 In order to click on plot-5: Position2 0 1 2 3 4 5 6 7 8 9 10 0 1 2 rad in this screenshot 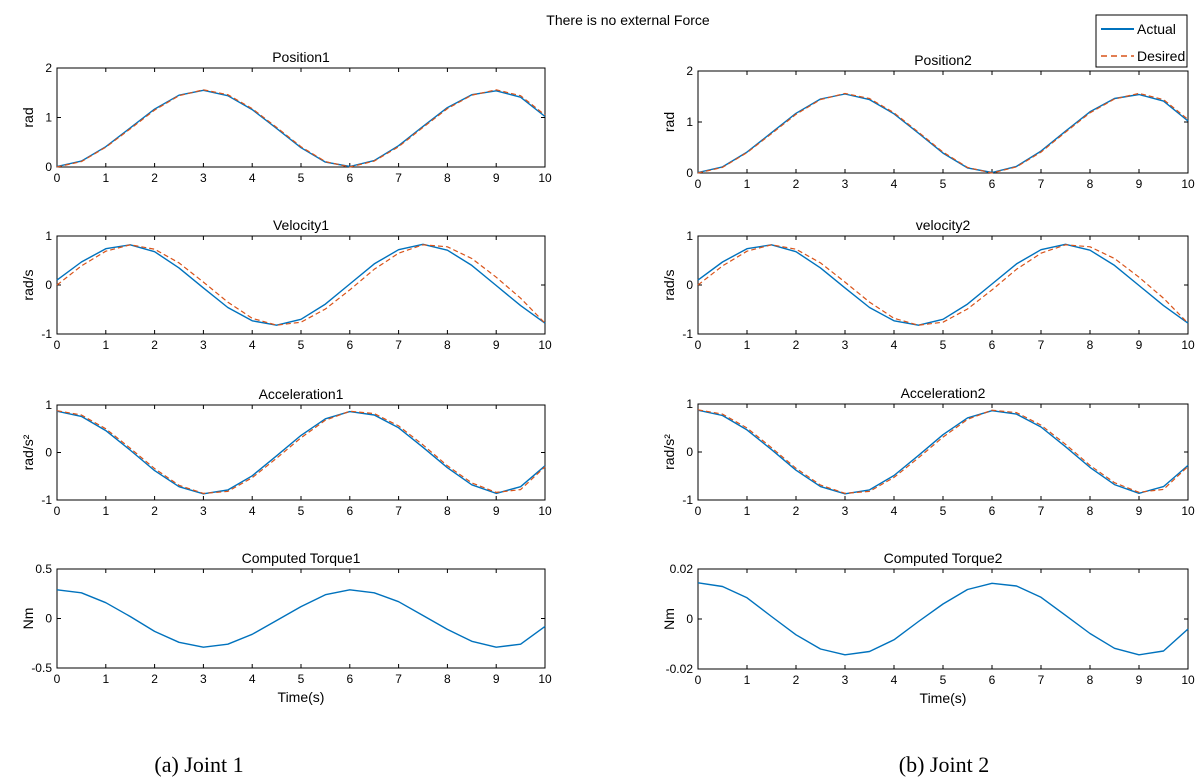, I will do `click(928, 121)`.